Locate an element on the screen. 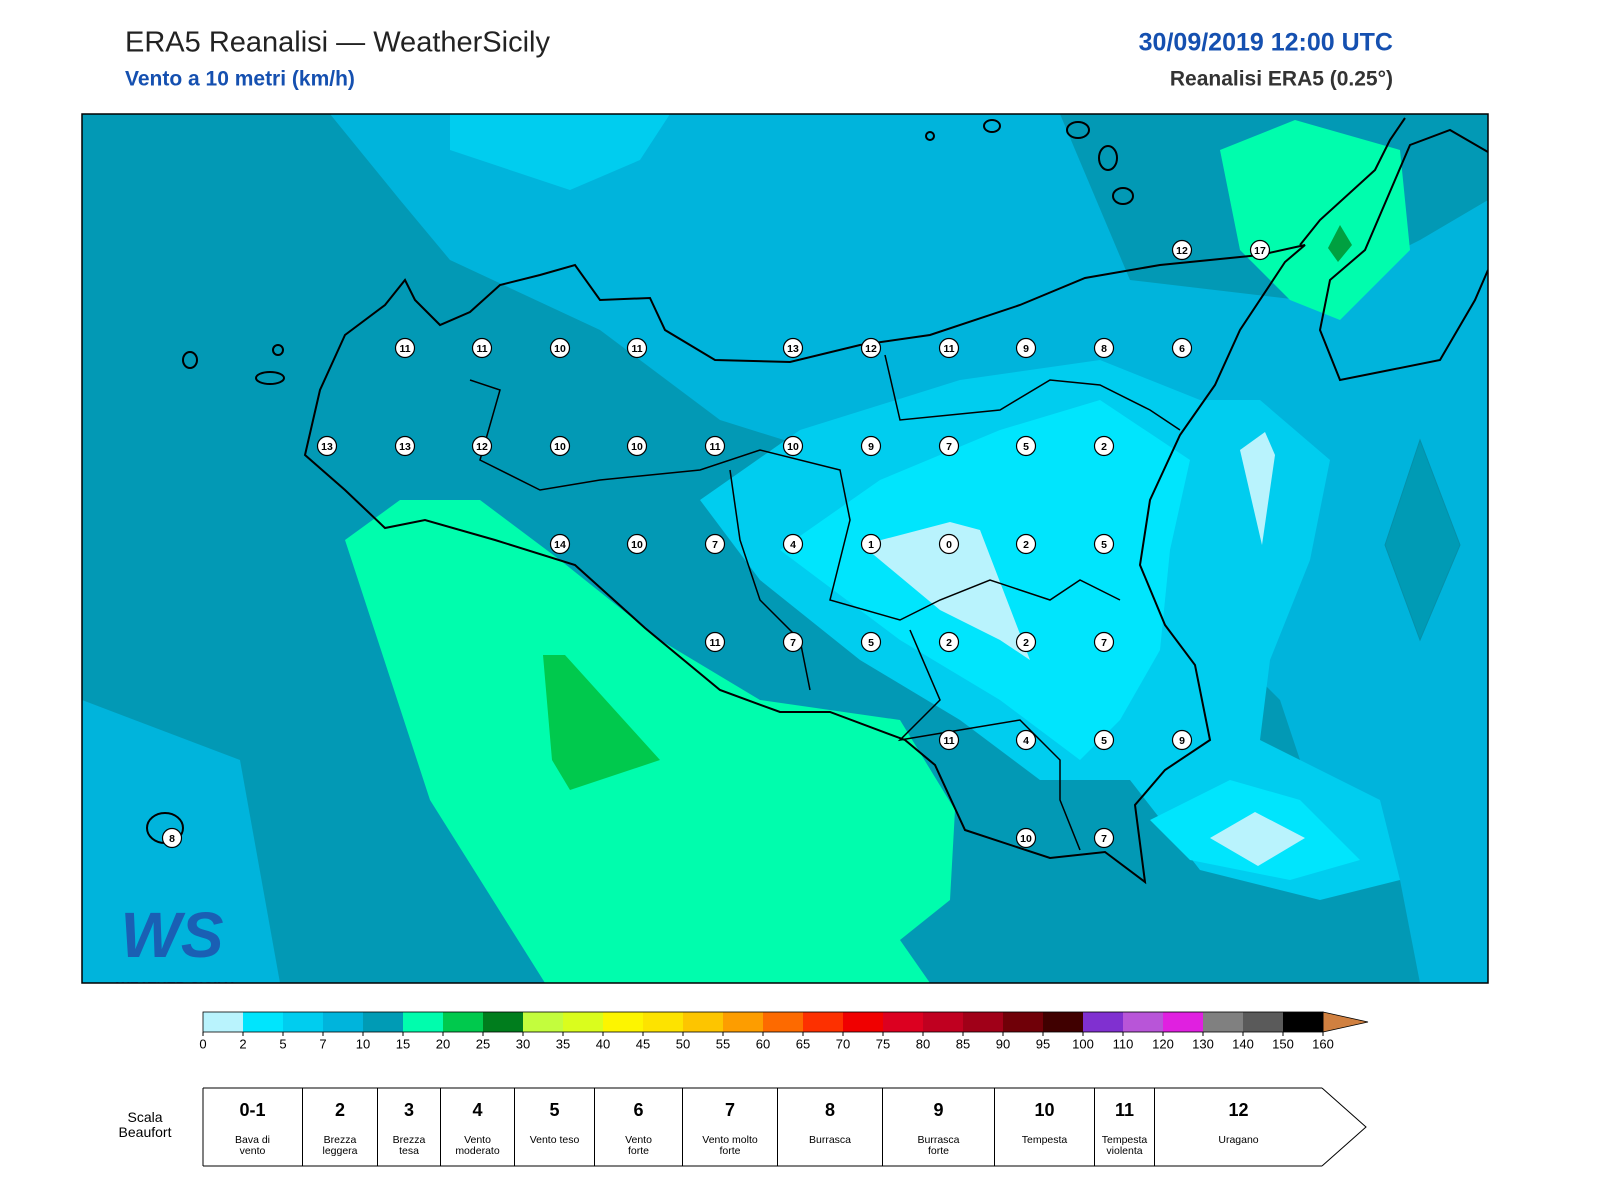 The image size is (1600, 1200). station-value: 6 is located at coordinates (1182, 349).